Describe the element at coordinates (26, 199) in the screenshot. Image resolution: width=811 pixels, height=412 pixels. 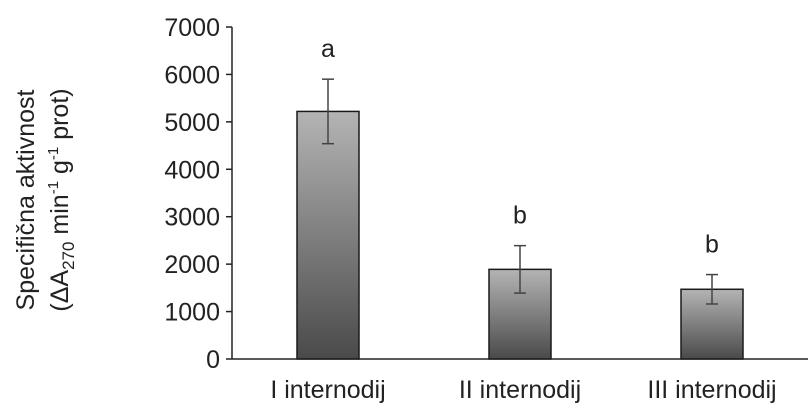
I see `y-axis-title-line1: Specifična aktivnost` at that location.